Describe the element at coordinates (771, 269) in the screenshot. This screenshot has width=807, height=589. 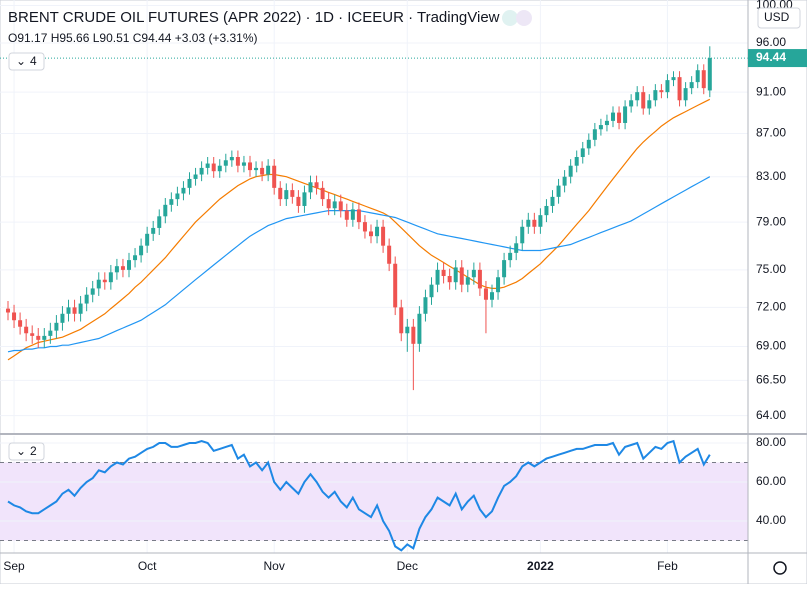
I see `y-tick-label: 75.00` at that location.